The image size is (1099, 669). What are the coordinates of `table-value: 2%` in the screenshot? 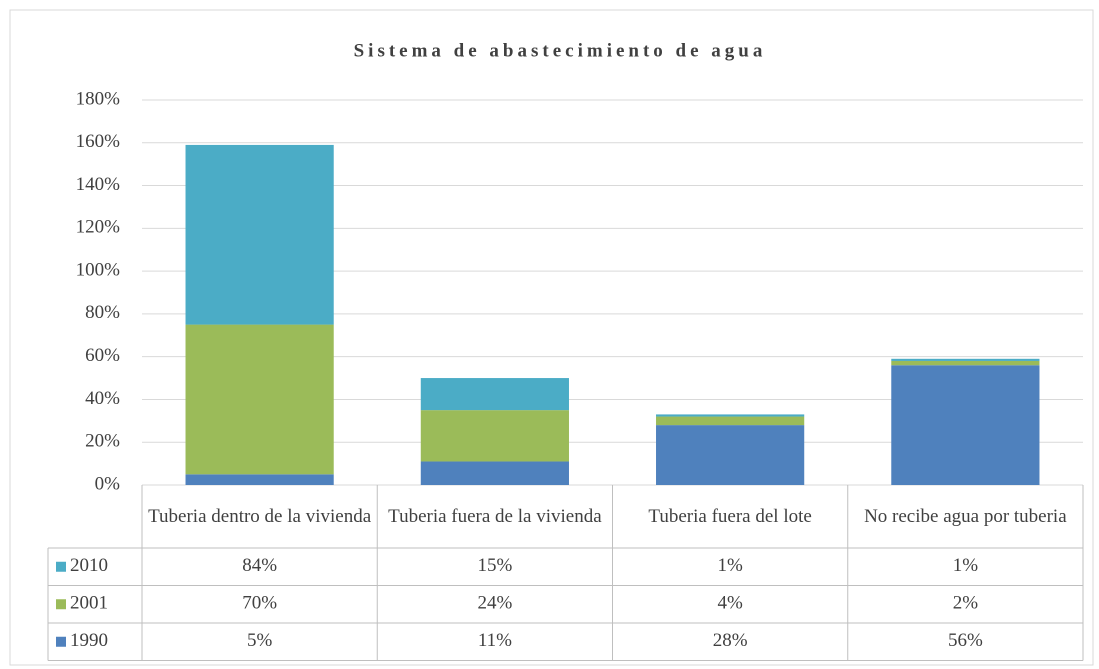 It's located at (966, 603).